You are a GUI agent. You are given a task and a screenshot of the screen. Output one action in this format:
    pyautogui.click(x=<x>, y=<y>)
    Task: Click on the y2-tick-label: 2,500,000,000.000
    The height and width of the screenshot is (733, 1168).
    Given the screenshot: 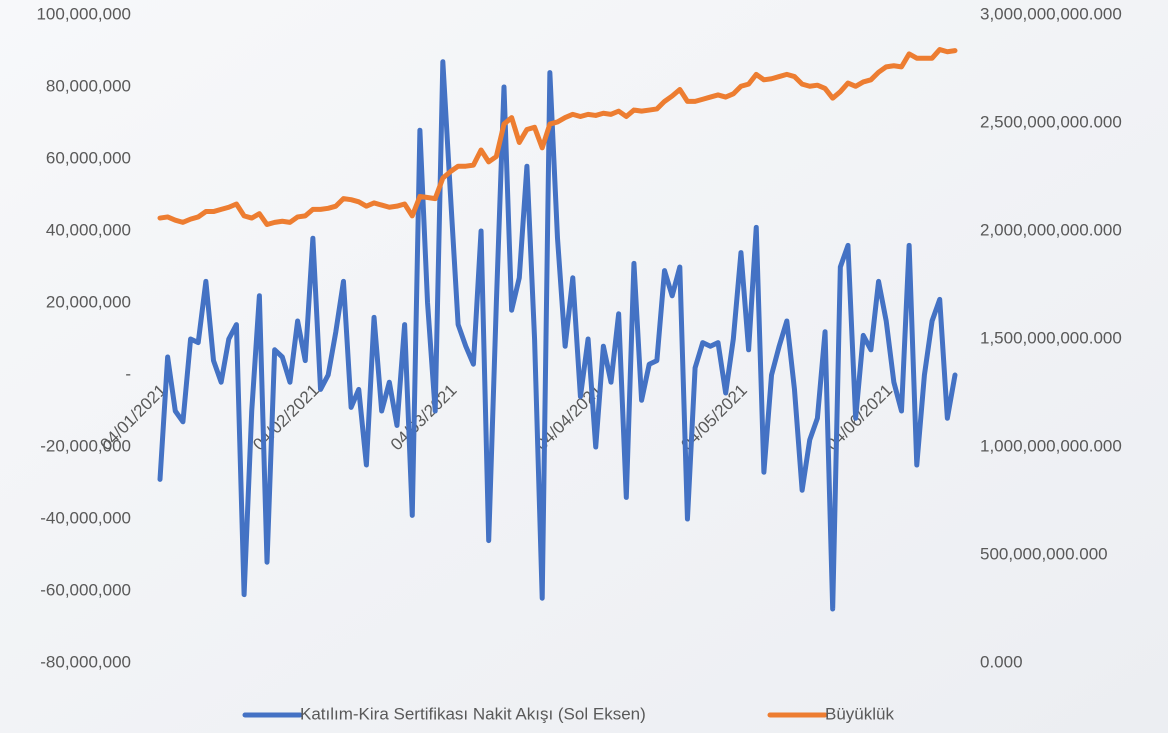 What is the action you would take?
    pyautogui.click(x=1051, y=121)
    